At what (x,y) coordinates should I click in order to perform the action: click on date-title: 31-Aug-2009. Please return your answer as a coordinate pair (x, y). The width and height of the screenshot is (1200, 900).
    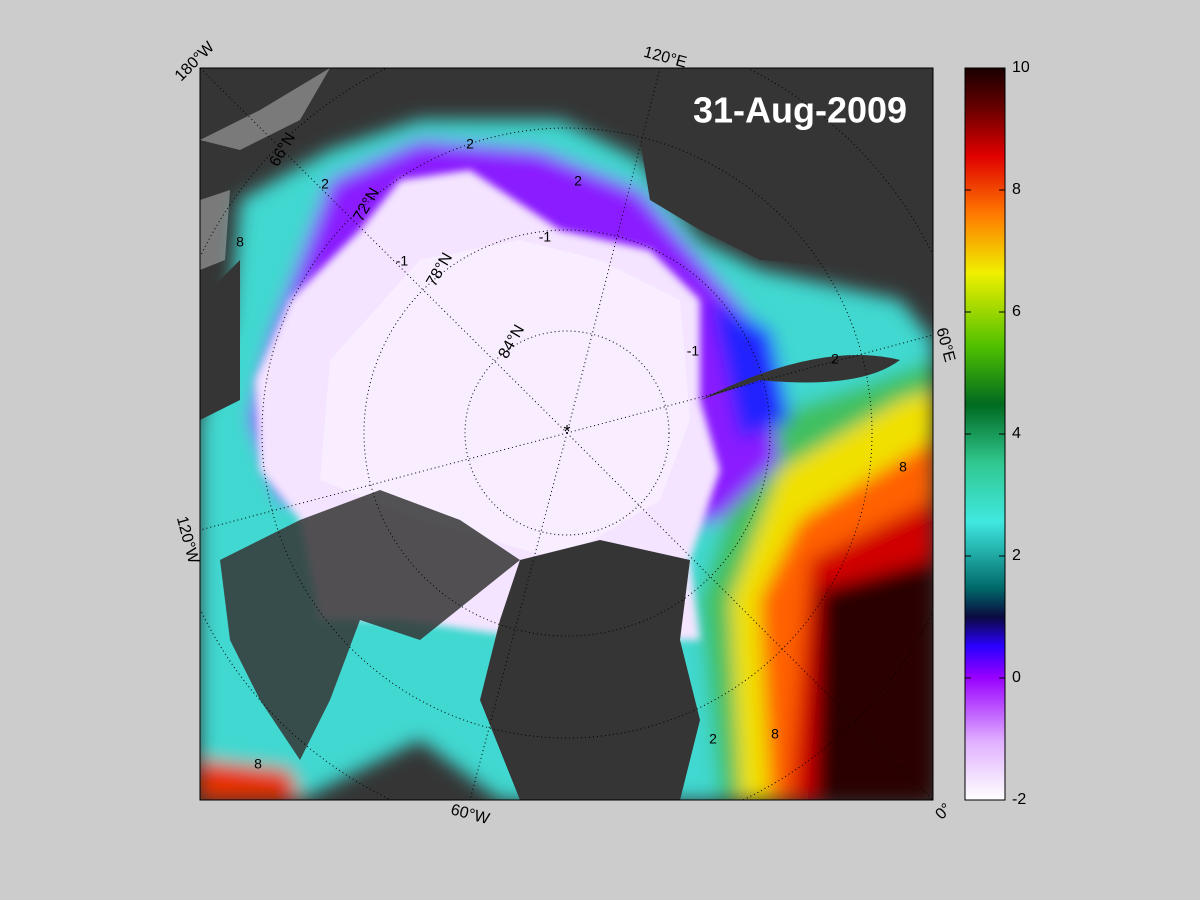
    Looking at the image, I should click on (800, 110).